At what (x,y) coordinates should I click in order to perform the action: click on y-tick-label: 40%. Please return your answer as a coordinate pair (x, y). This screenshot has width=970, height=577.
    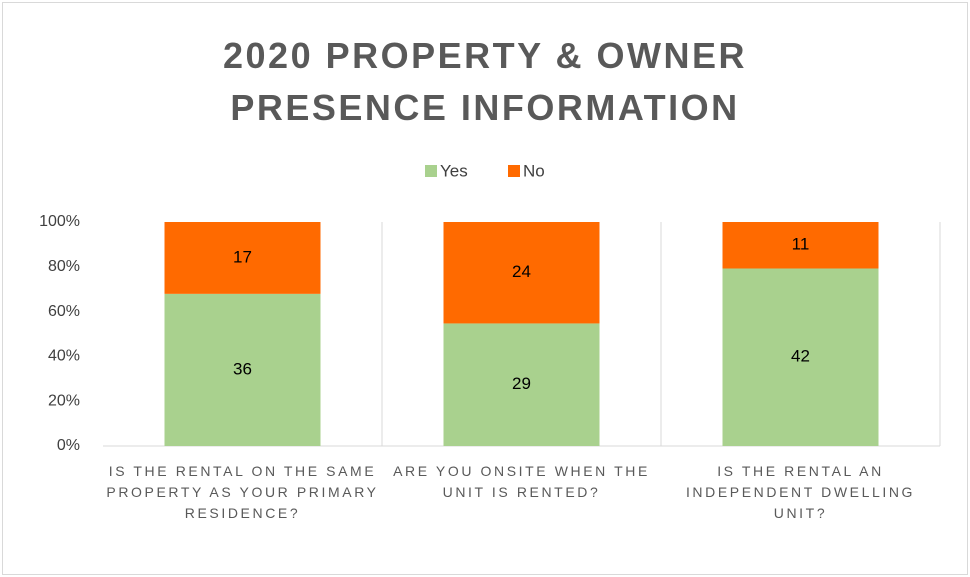
    Looking at the image, I should click on (64, 356).